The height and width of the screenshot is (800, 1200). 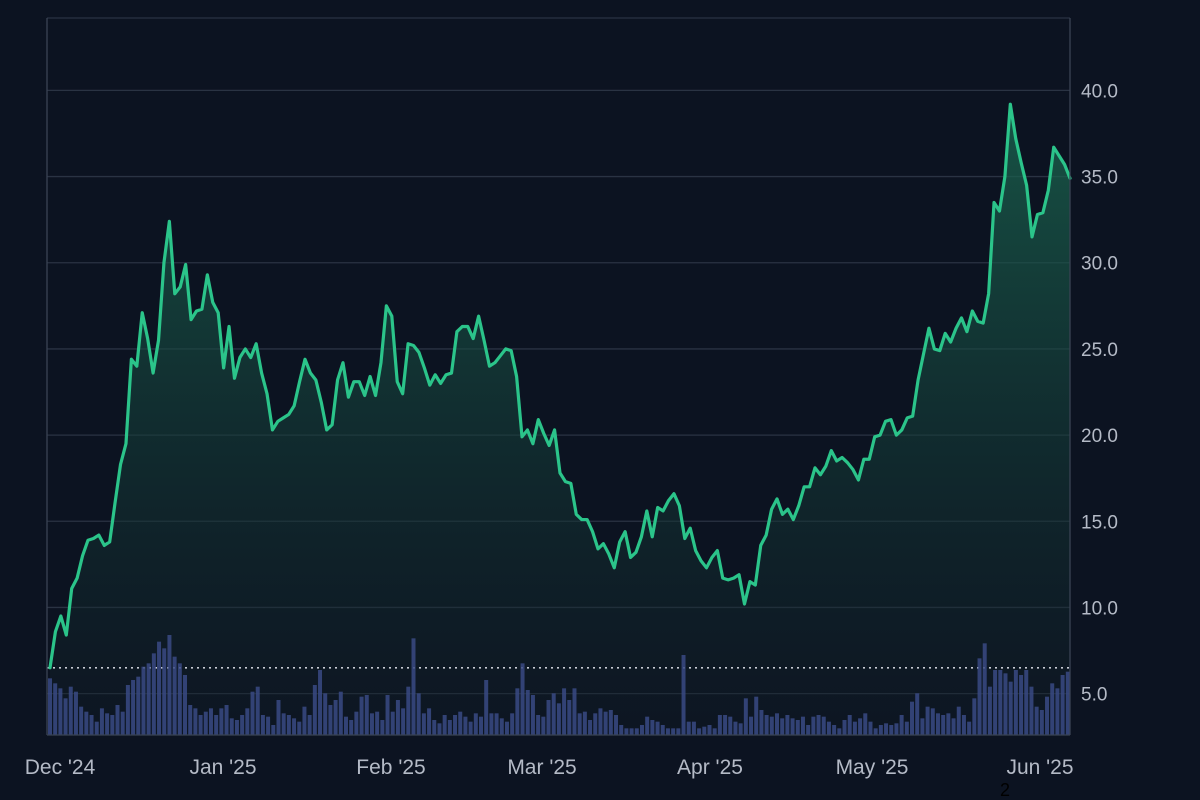 What do you see at coordinates (222, 767) in the screenshot?
I see `x-tick-label: Jan '25` at bounding box center [222, 767].